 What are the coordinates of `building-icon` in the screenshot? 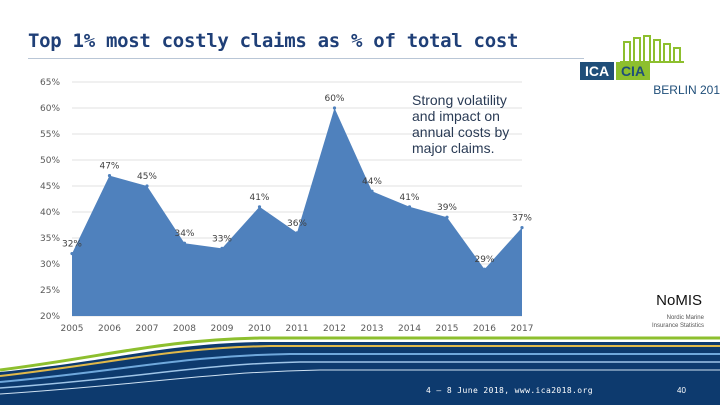 It's located at (652, 49).